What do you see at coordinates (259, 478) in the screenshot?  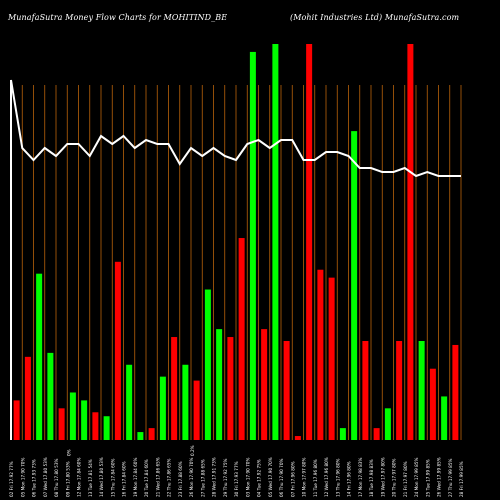 I see `x-tick-label: 04 Tue 17.92 75%` at bounding box center [259, 478].